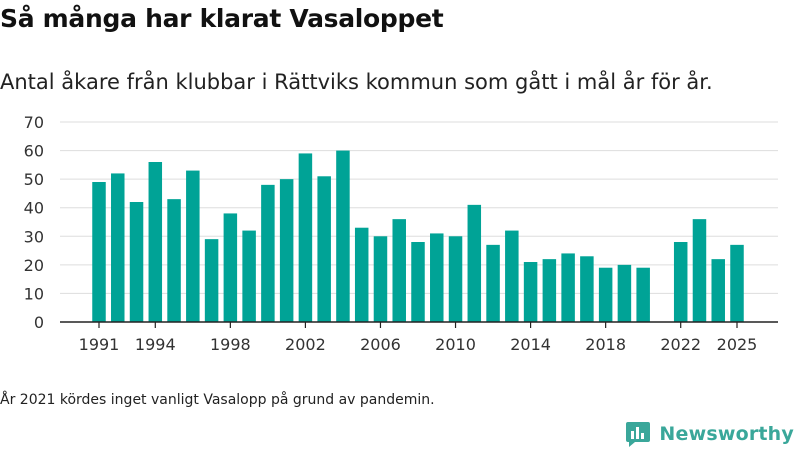 The height and width of the screenshot is (450, 800). Describe the element at coordinates (718, 290) in the screenshot. I see `bar-2024` at that location.